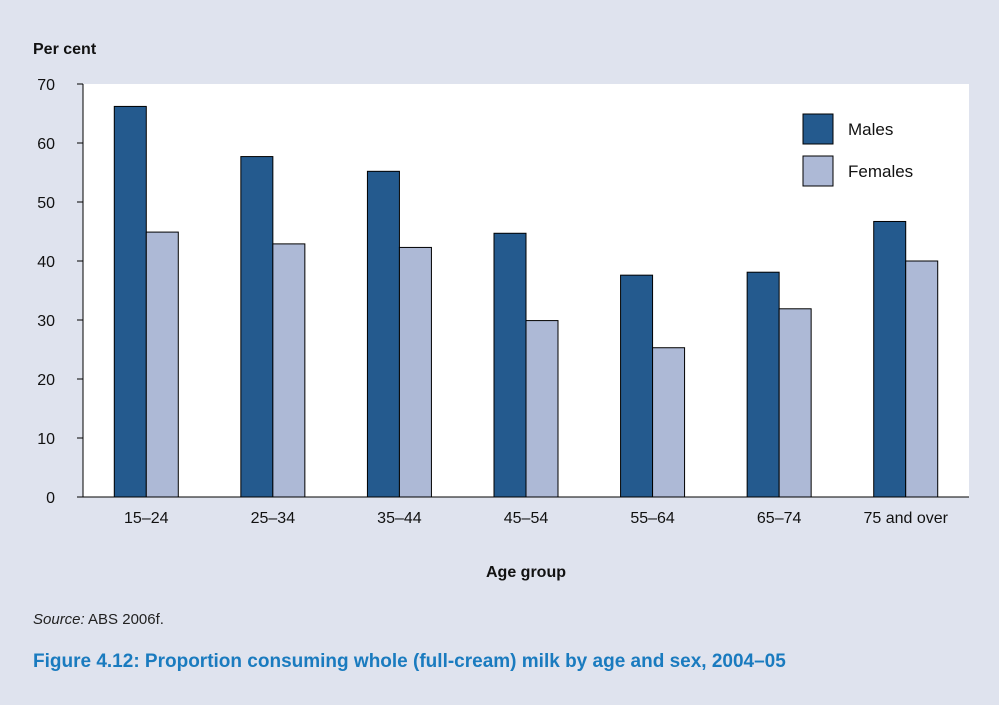  Describe the element at coordinates (65, 49) in the screenshot. I see `y-axis-title: Per cent` at that location.